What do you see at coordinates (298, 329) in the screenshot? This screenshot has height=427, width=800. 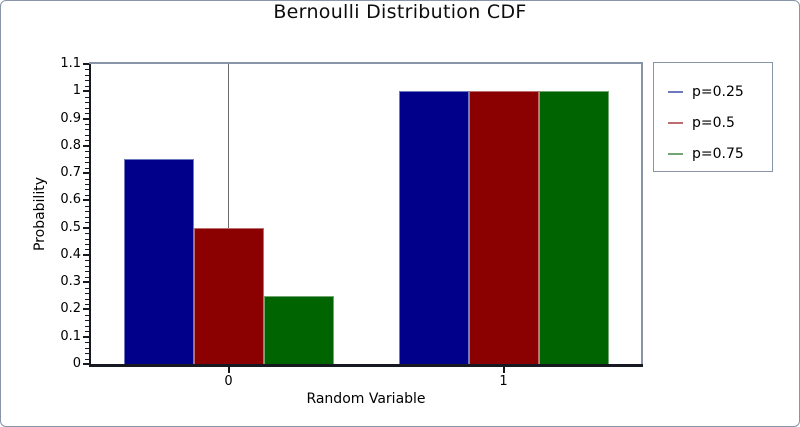 I see `bar-p=0.75-x0` at bounding box center [298, 329].